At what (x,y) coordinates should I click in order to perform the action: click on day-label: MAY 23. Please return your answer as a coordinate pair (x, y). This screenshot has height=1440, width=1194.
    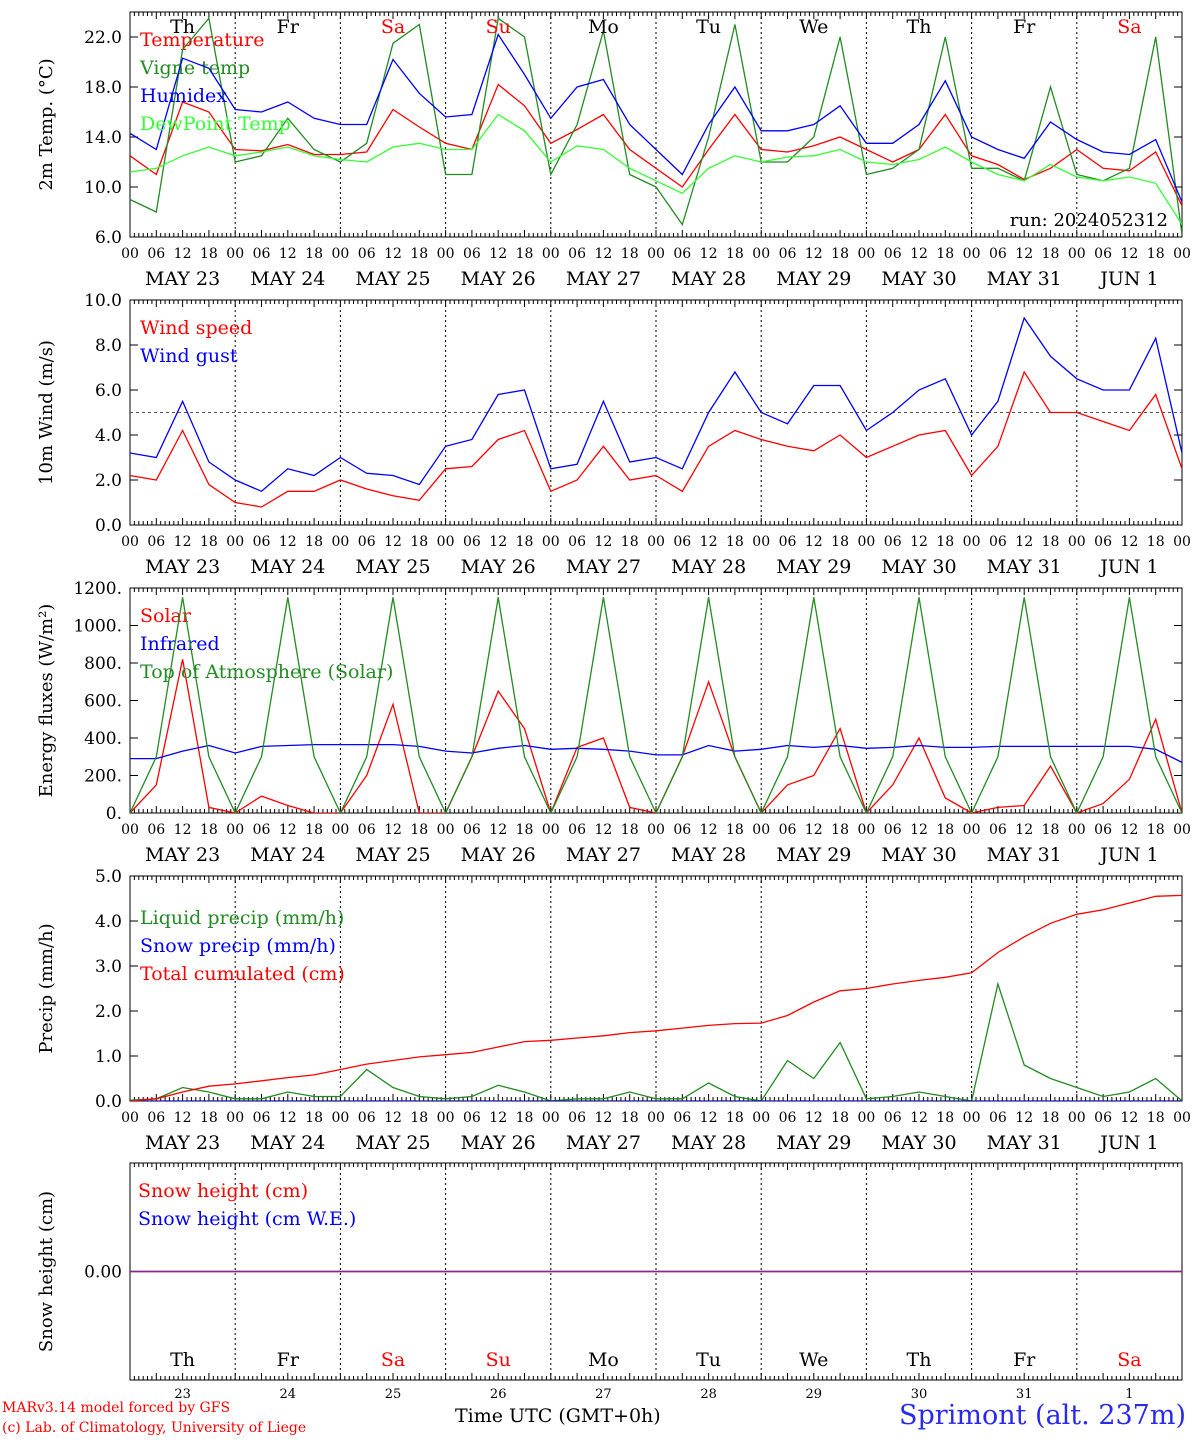
    Looking at the image, I should click on (182, 279).